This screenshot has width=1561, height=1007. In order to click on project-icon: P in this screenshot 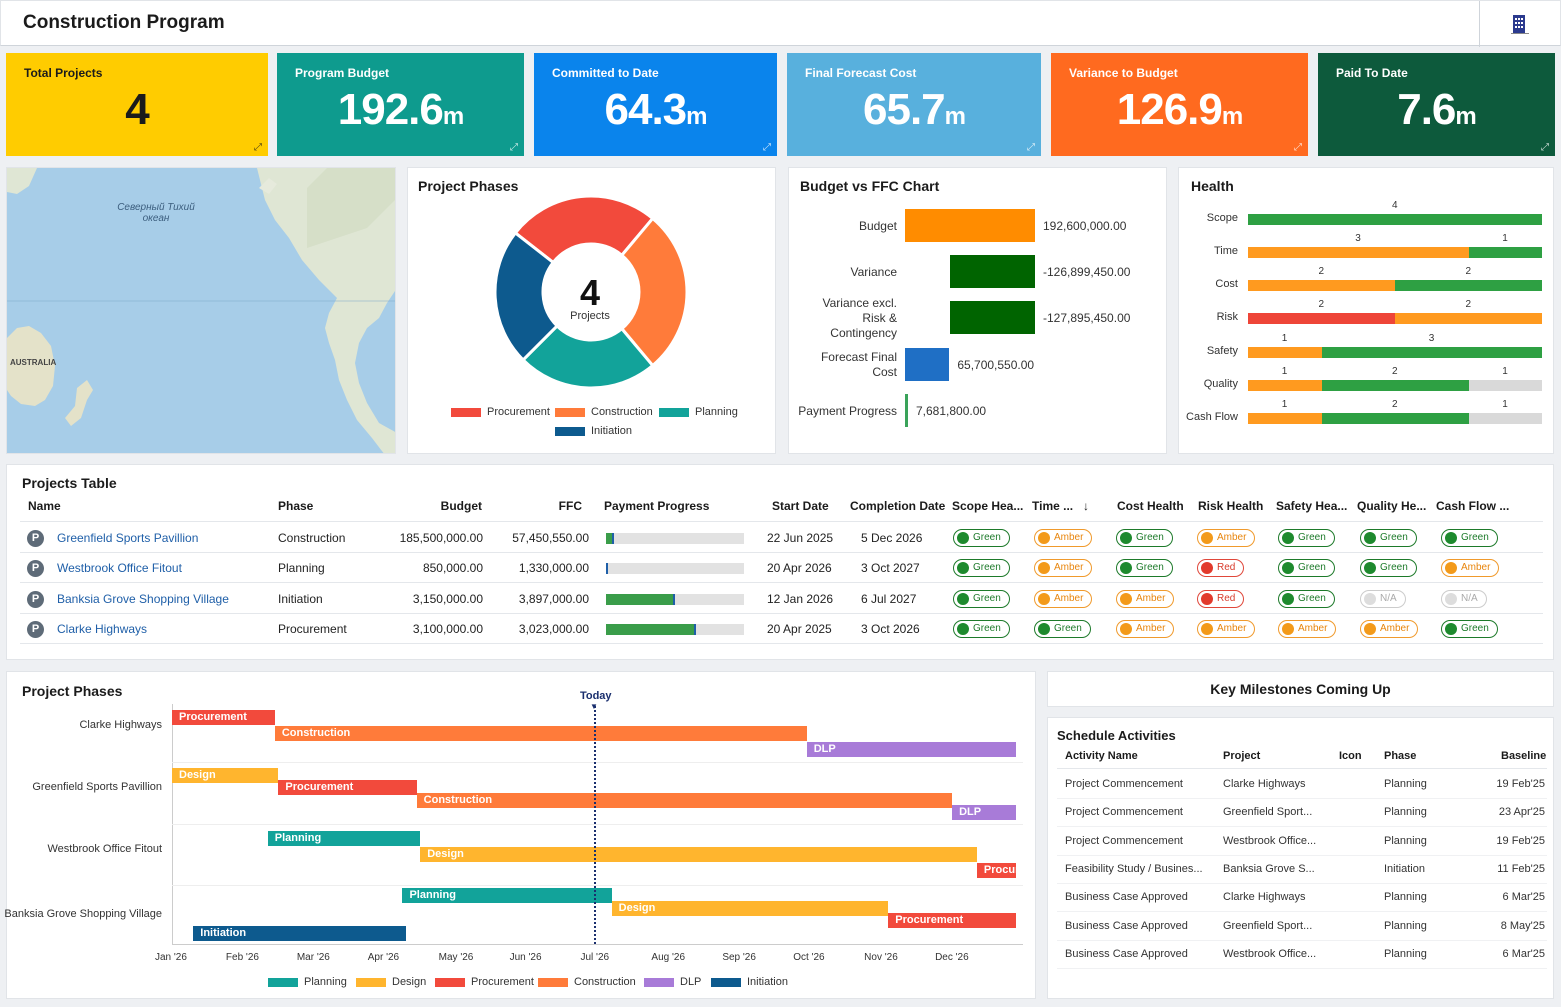, I will do `click(35, 629)`.